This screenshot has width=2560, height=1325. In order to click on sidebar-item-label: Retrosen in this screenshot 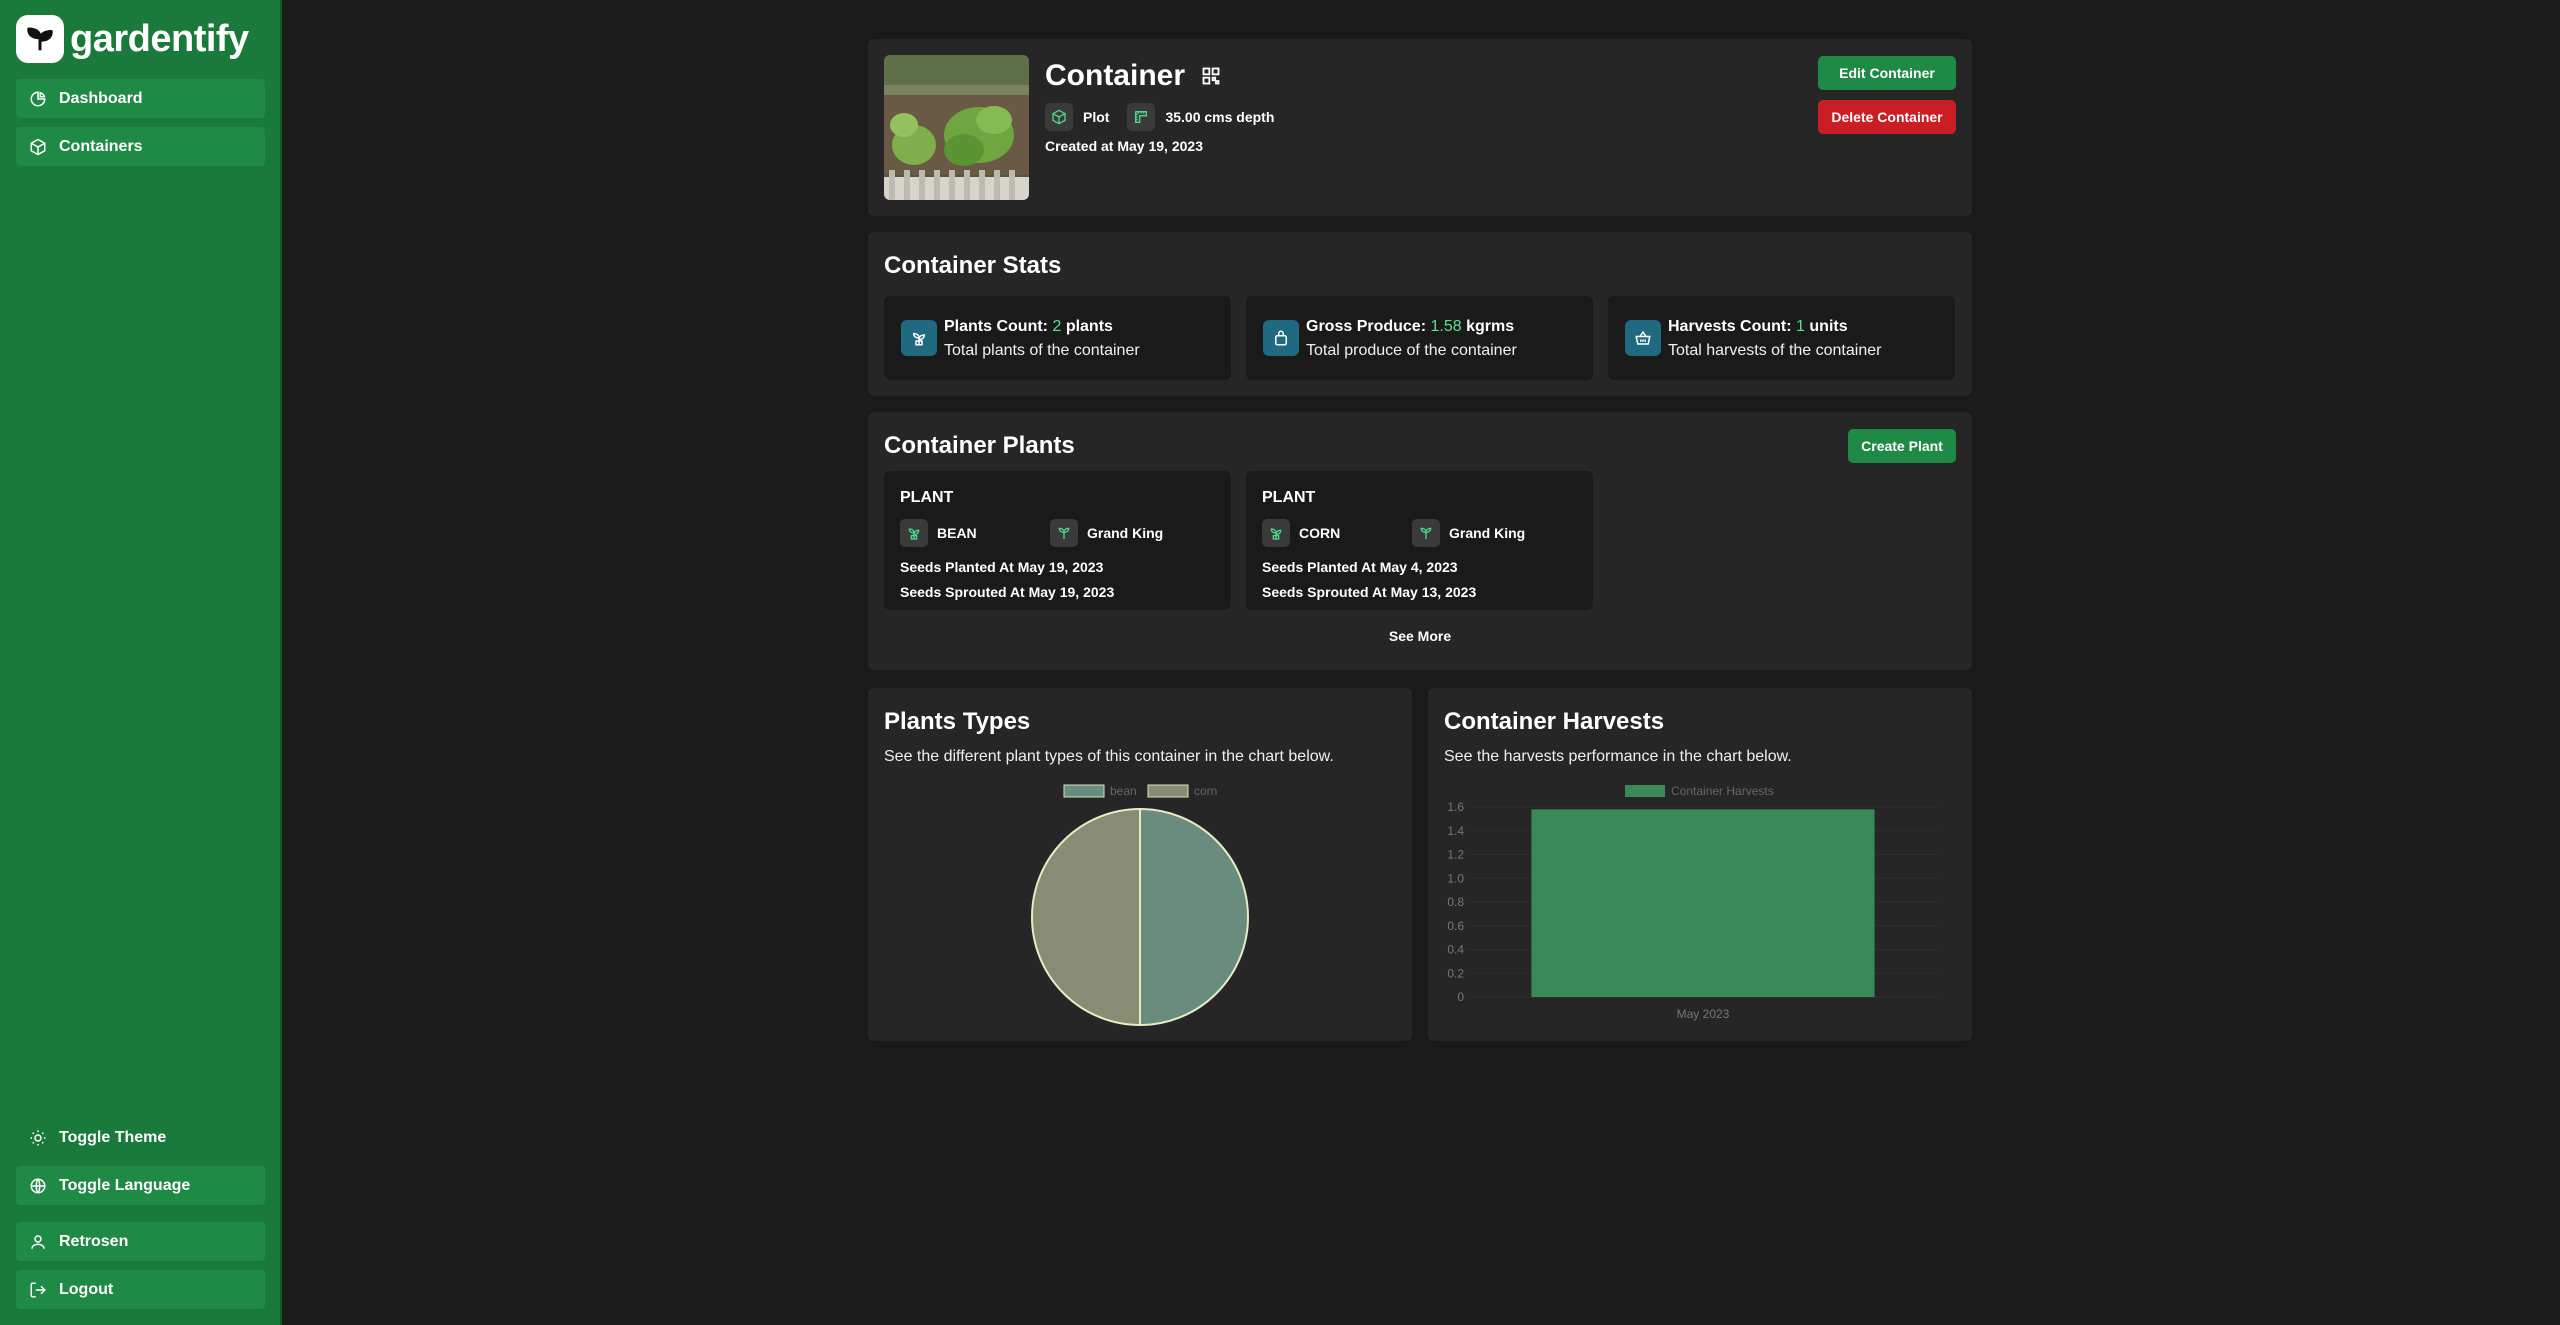, I will do `click(94, 1241)`.